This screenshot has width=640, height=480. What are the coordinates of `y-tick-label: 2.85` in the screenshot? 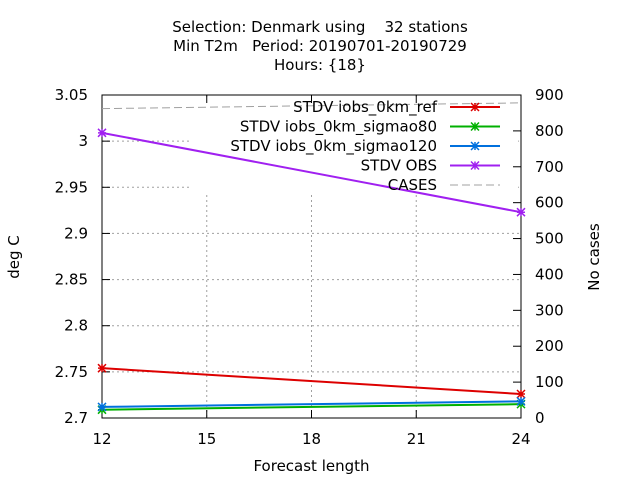 It's located at (71, 280).